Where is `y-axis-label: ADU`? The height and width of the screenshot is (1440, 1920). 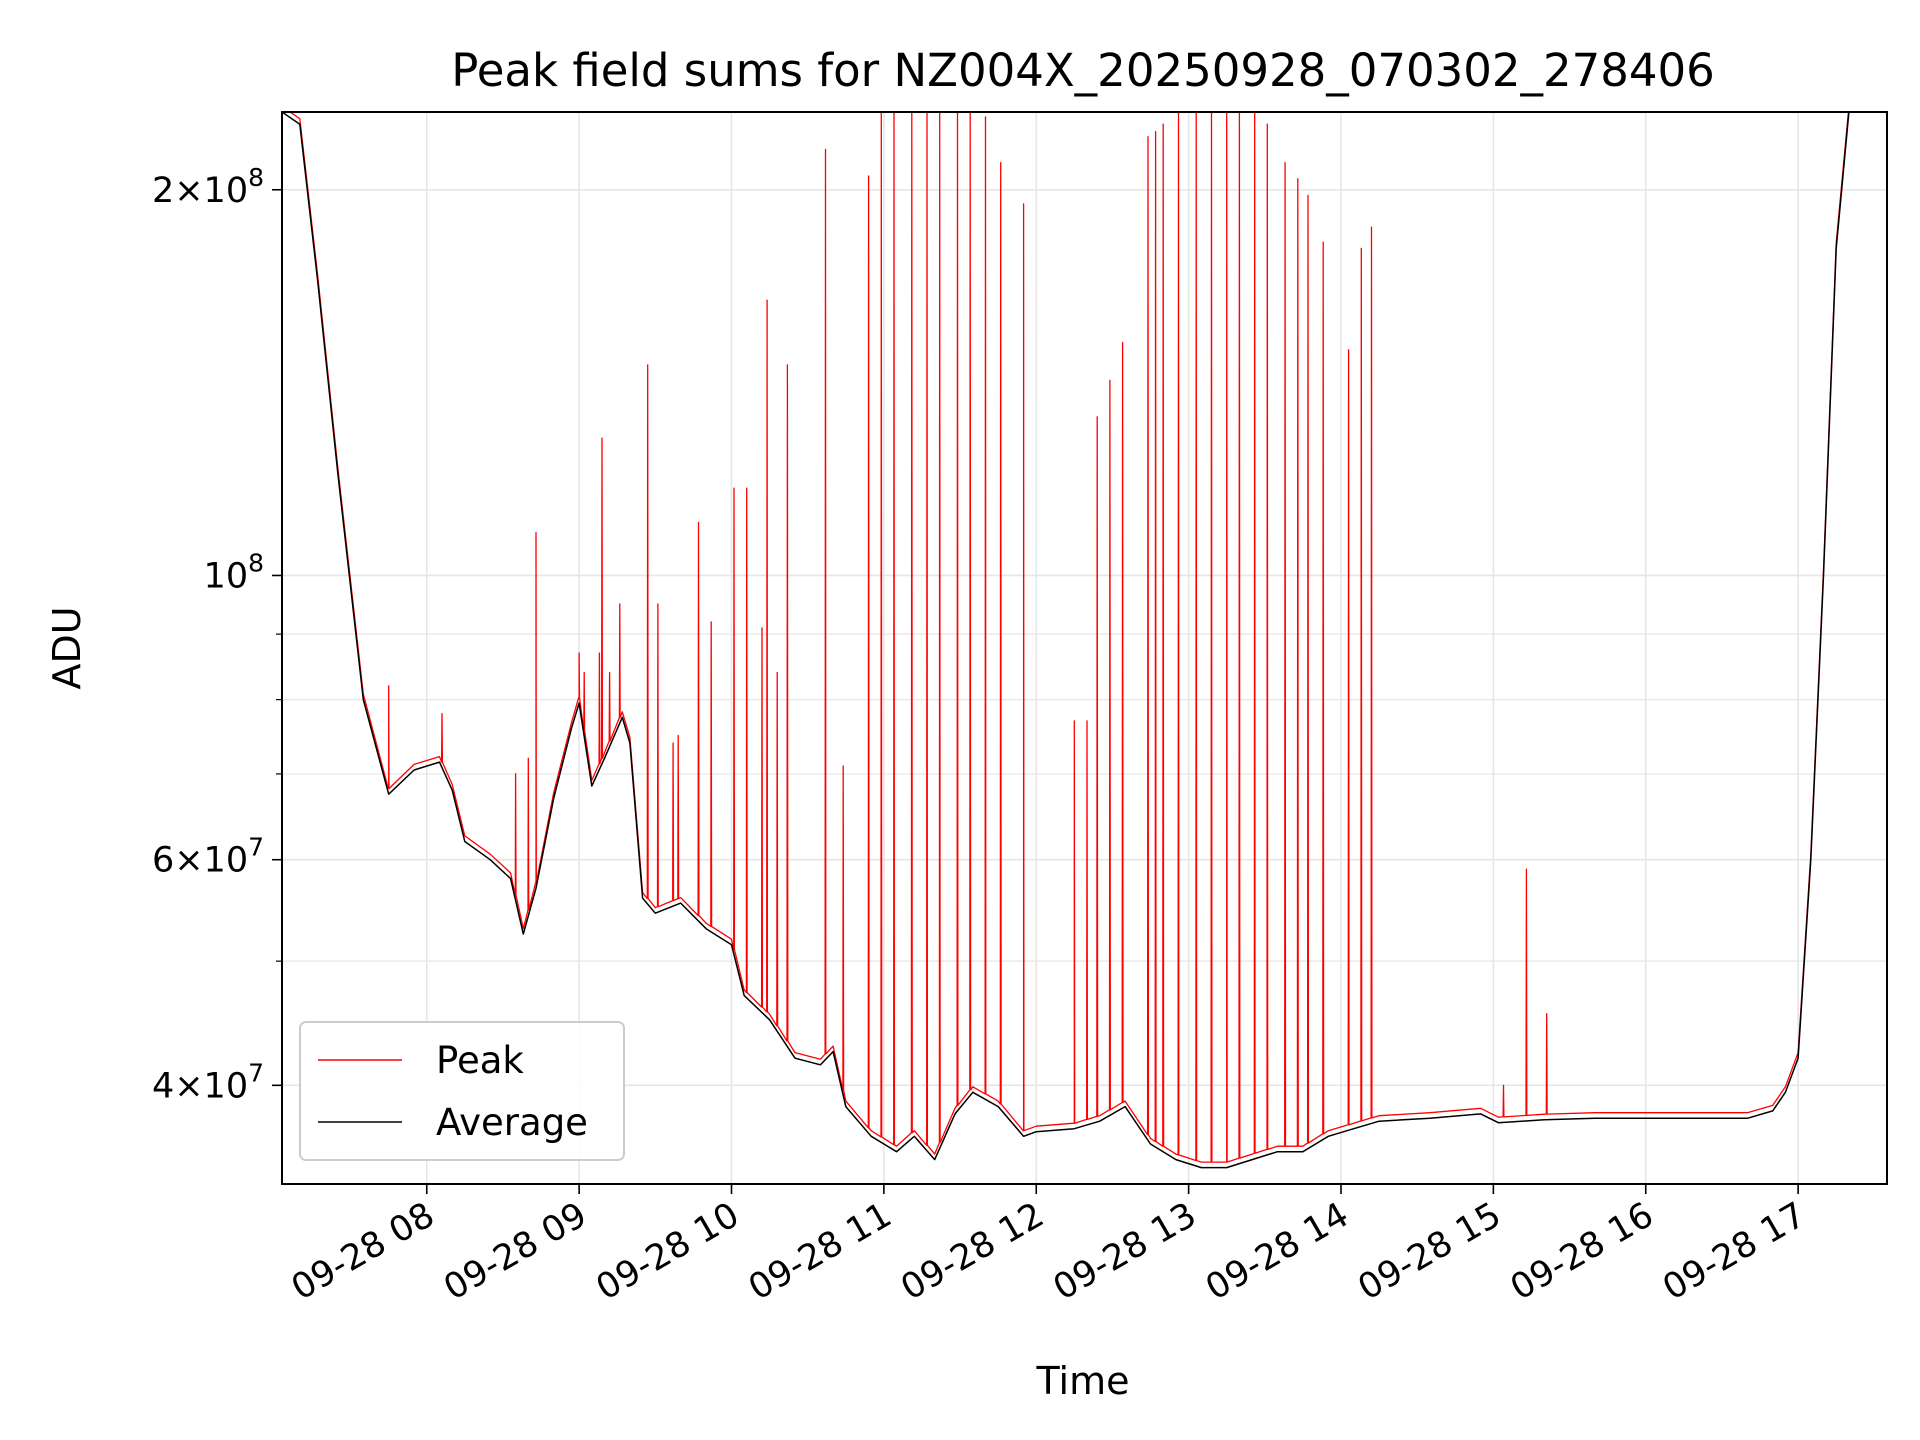 y-axis-label: ADU is located at coordinates (67, 647).